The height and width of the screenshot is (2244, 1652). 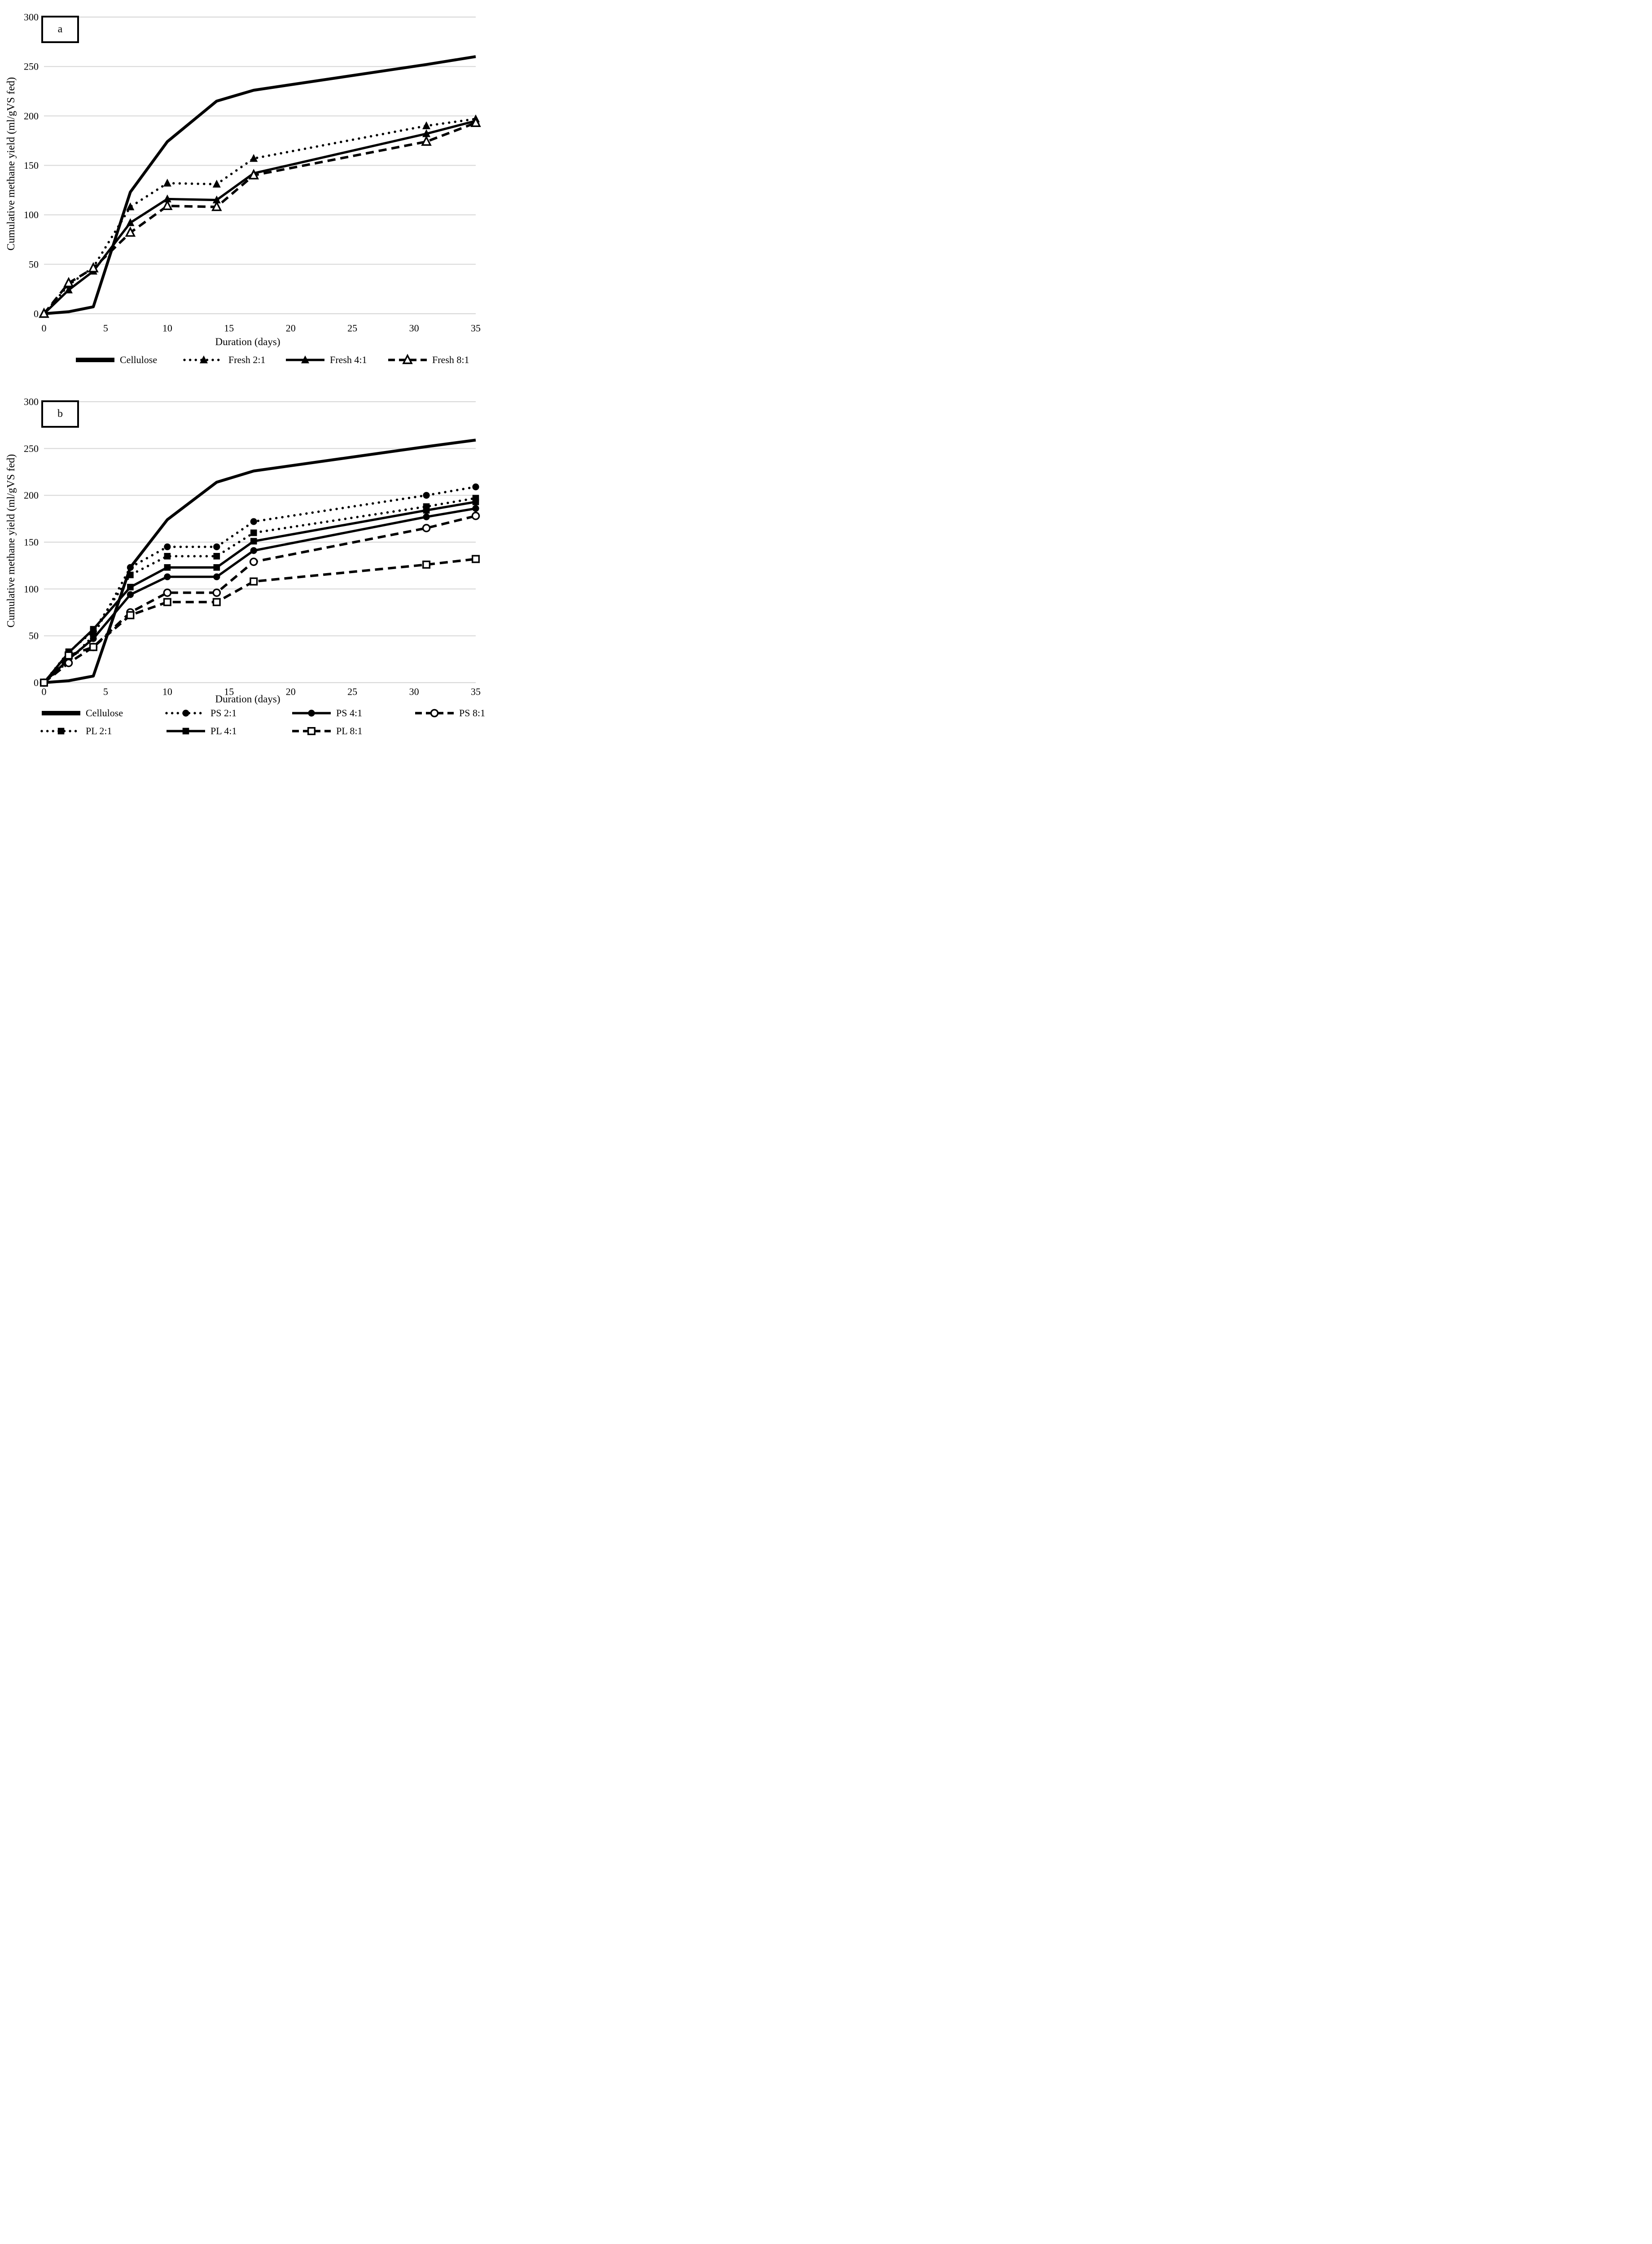 I want to click on legend-swatch-pl-4-1-icon, so click(x=186, y=731).